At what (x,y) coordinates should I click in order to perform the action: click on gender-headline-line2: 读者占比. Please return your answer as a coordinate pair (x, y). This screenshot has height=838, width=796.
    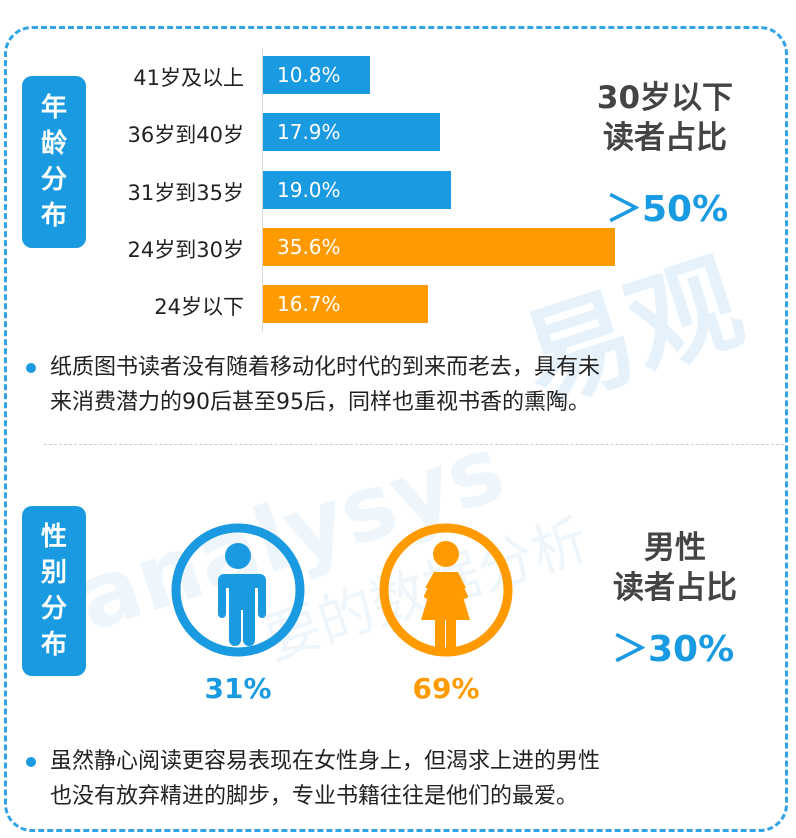
    Looking at the image, I should click on (675, 588).